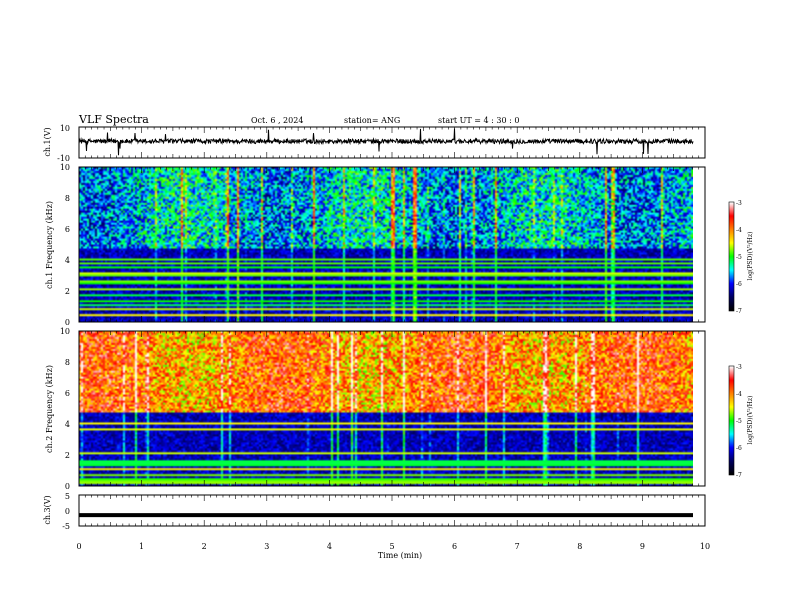 The image size is (792, 612). I want to click on ch2-ytick-2: 2, so click(67, 455).